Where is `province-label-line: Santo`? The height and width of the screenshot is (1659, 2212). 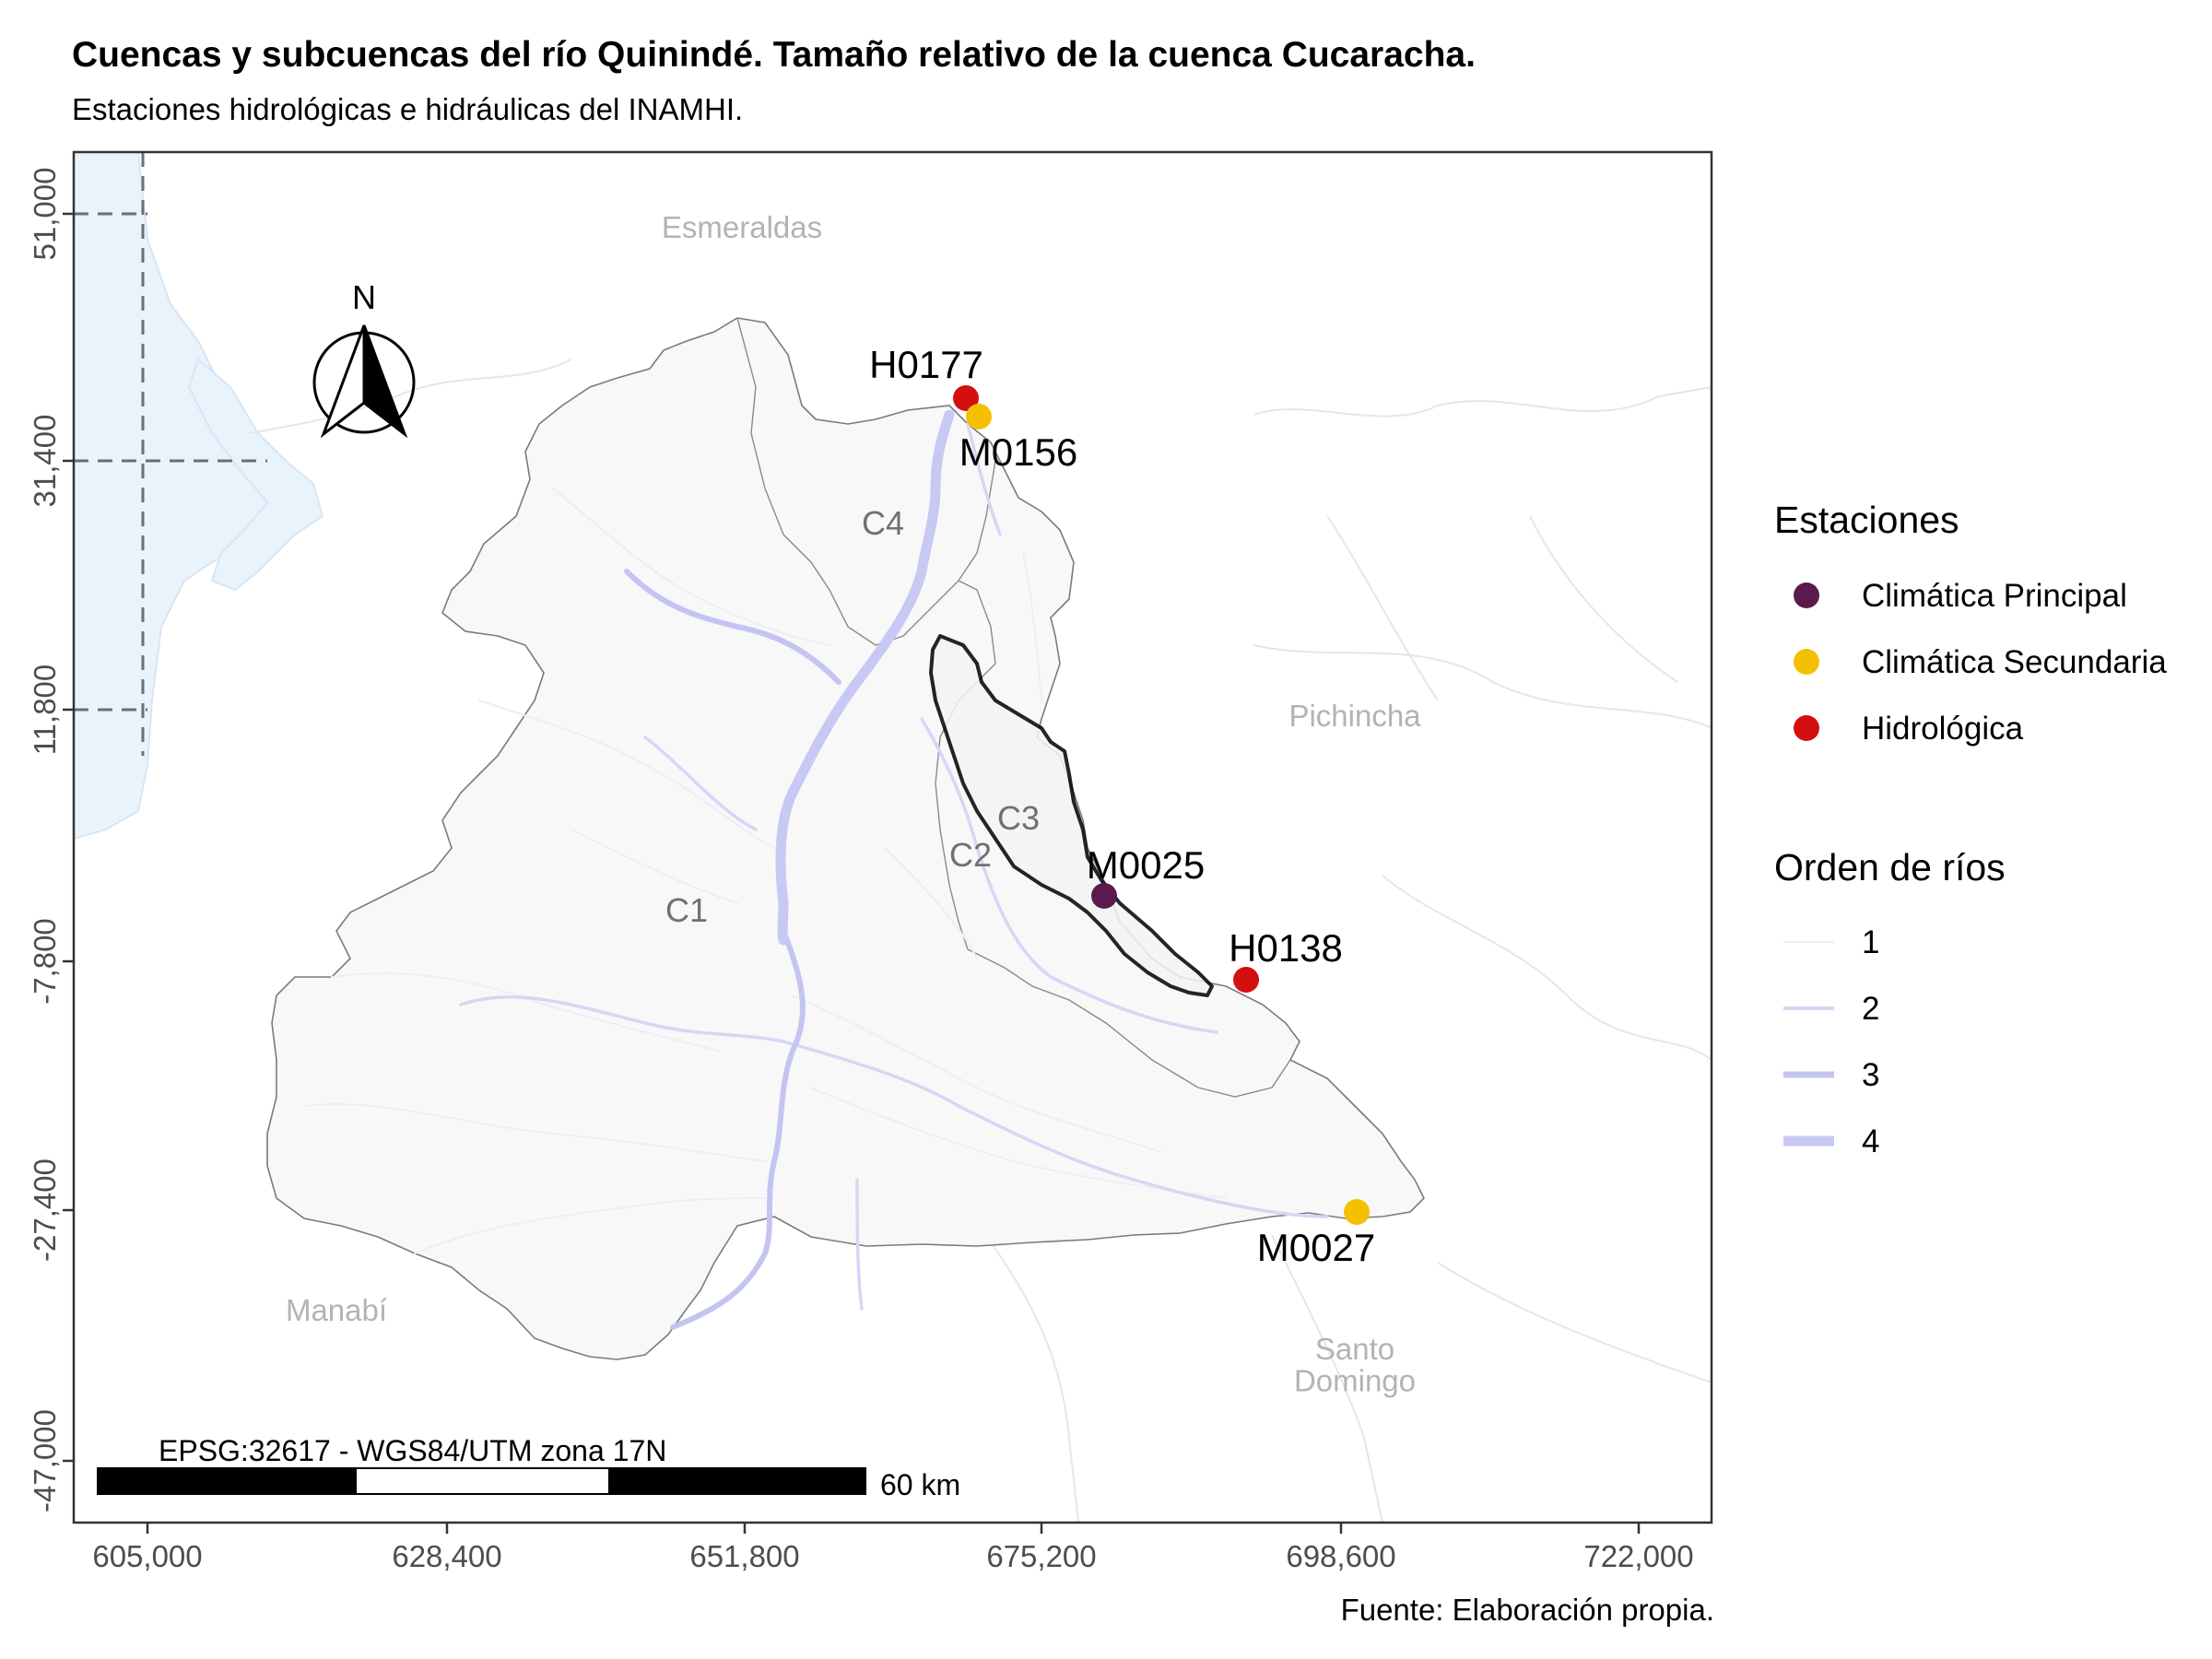 province-label-line: Santo is located at coordinates (1354, 1349).